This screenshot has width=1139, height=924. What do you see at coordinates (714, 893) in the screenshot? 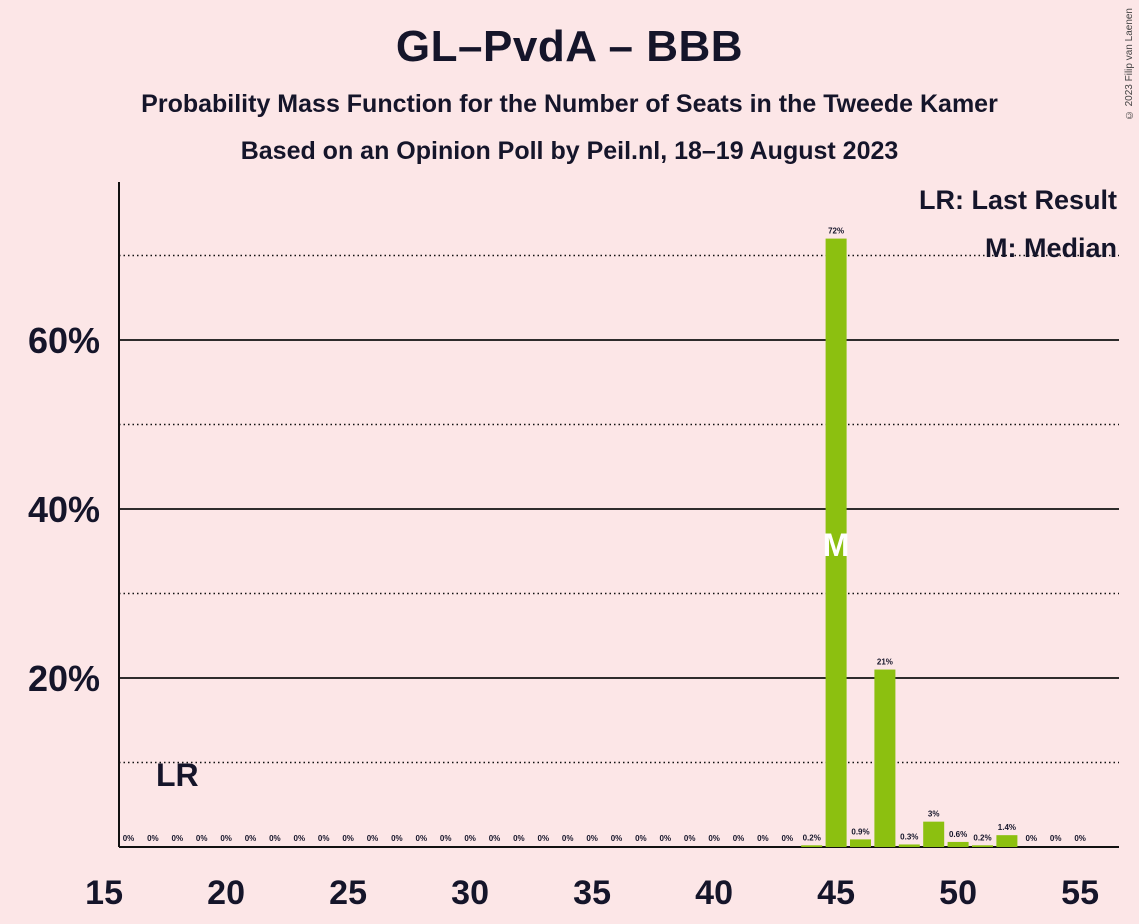
I see `x-tick-label: 40` at bounding box center [714, 893].